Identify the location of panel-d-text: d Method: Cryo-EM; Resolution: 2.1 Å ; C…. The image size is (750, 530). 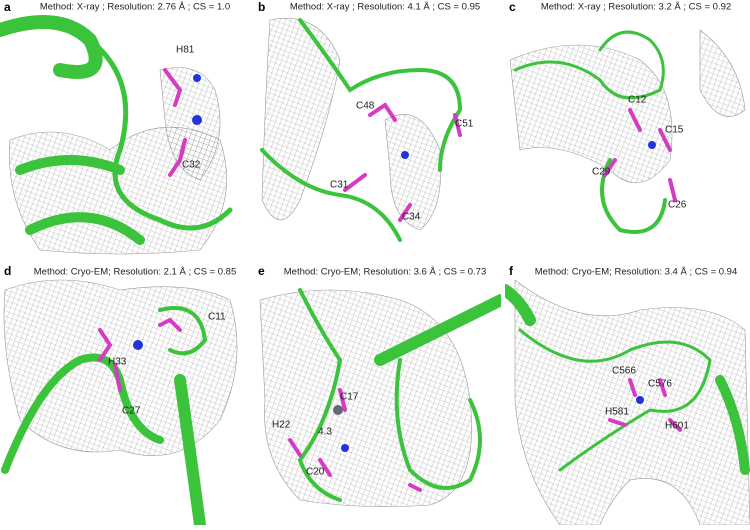
(120, 340).